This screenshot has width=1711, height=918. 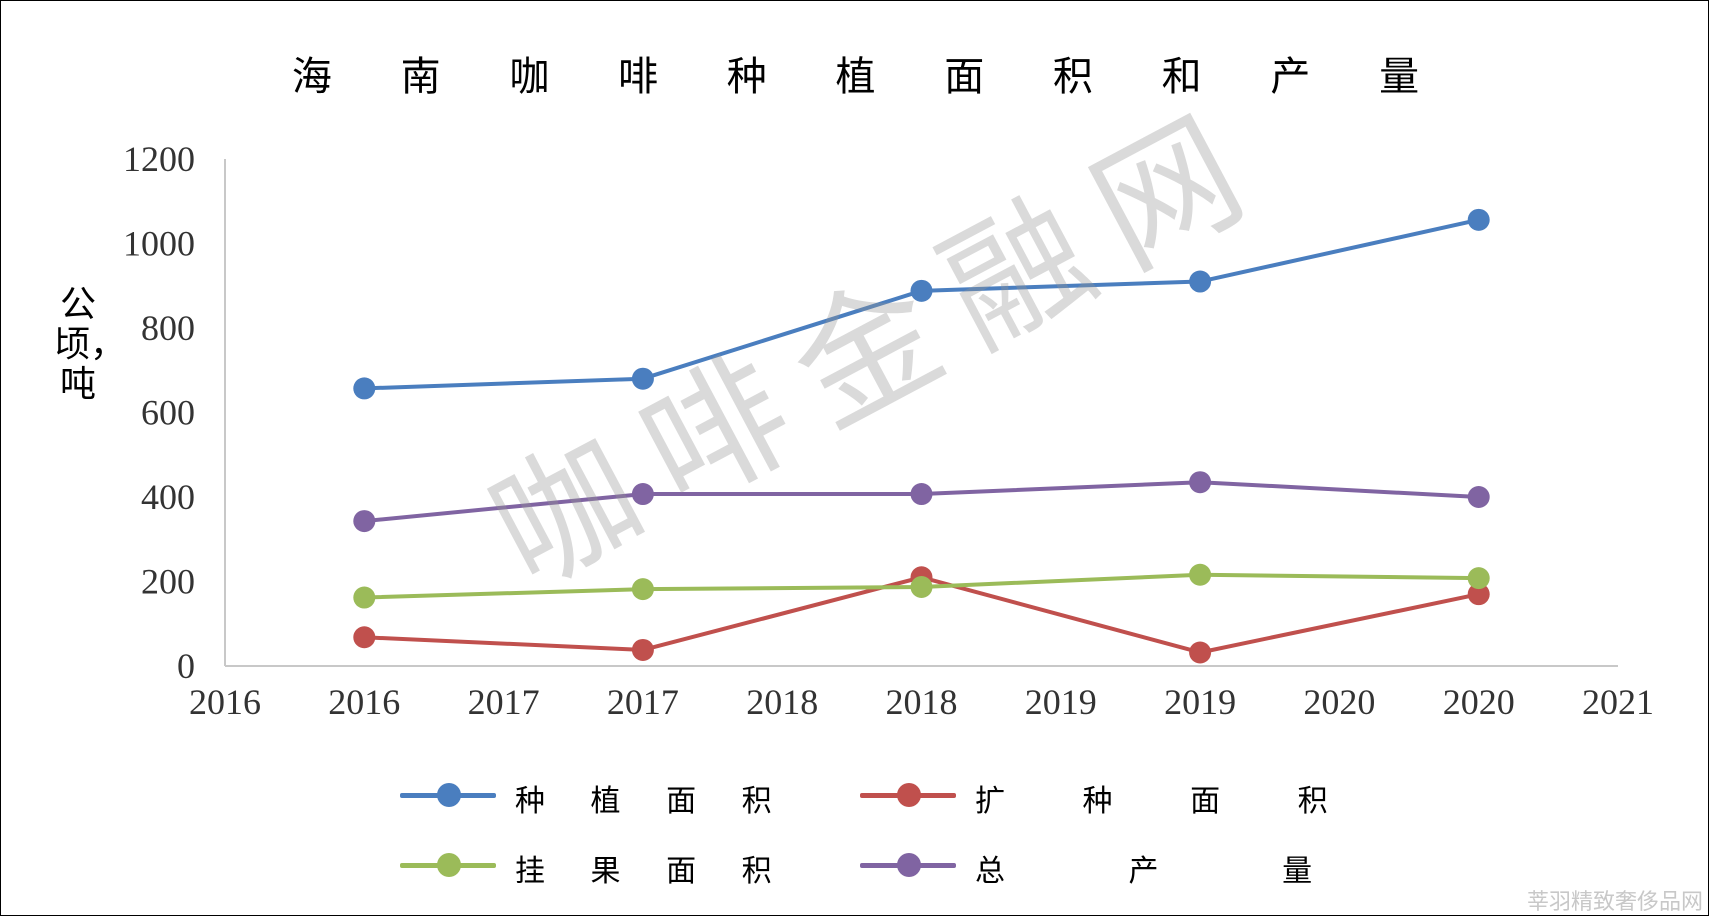 I want to click on y-tick-label: 1000, so click(x=159, y=244).